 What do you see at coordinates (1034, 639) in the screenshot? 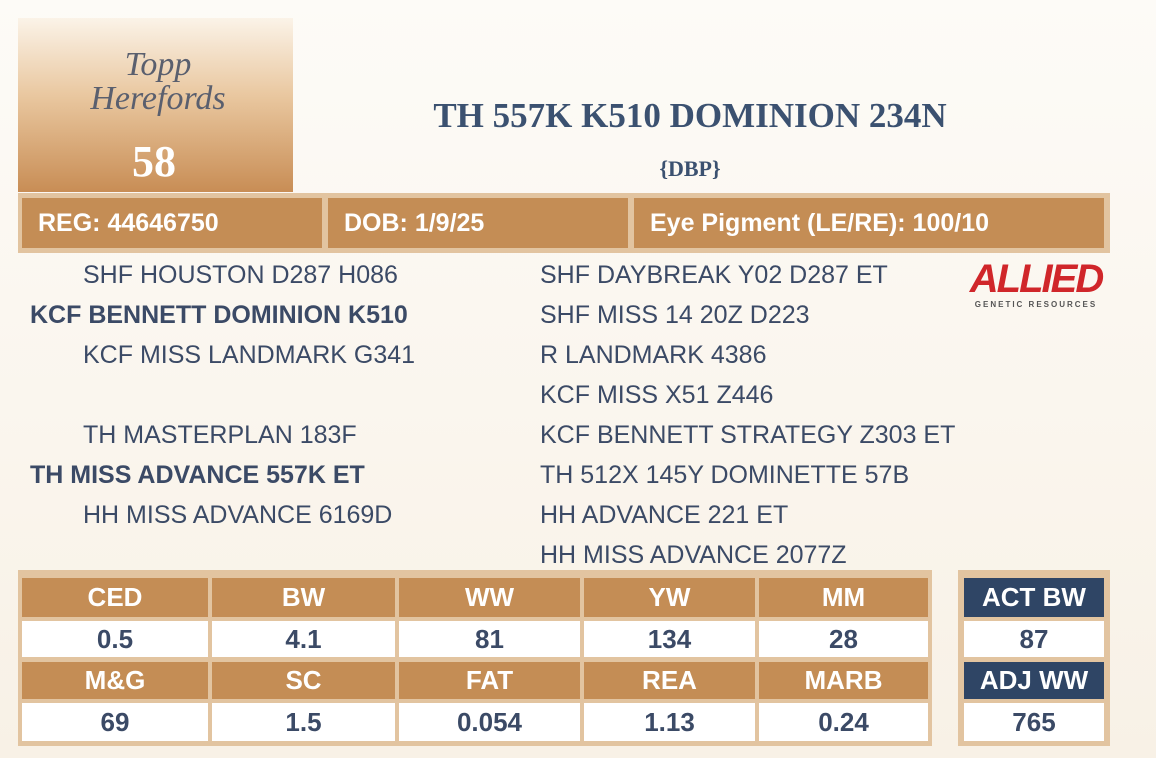
I see `actual-value: 87` at bounding box center [1034, 639].